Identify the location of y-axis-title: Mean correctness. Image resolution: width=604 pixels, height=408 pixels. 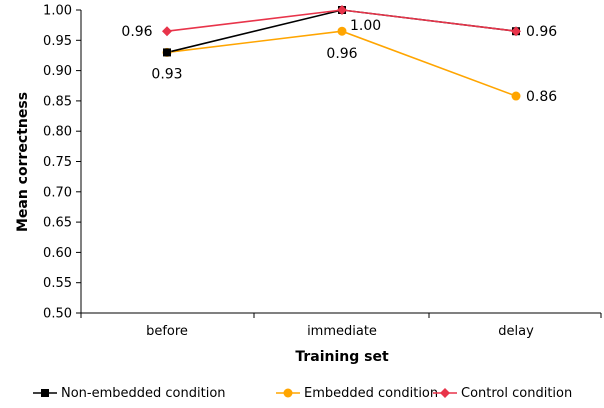
(23, 162).